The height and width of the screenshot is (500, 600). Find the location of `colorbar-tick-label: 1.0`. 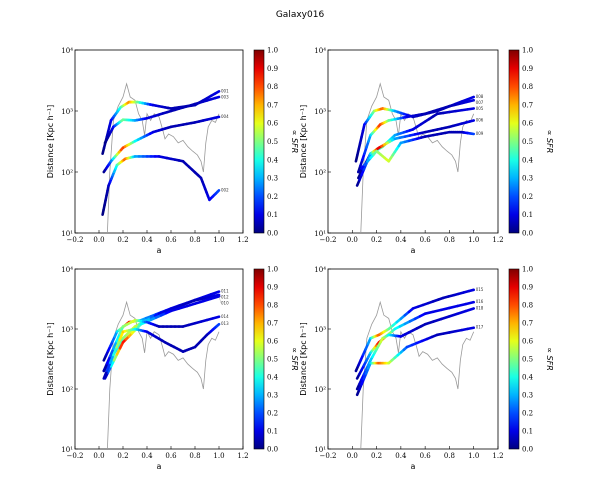

colorbar-tick-label: 1.0 is located at coordinates (272, 51).